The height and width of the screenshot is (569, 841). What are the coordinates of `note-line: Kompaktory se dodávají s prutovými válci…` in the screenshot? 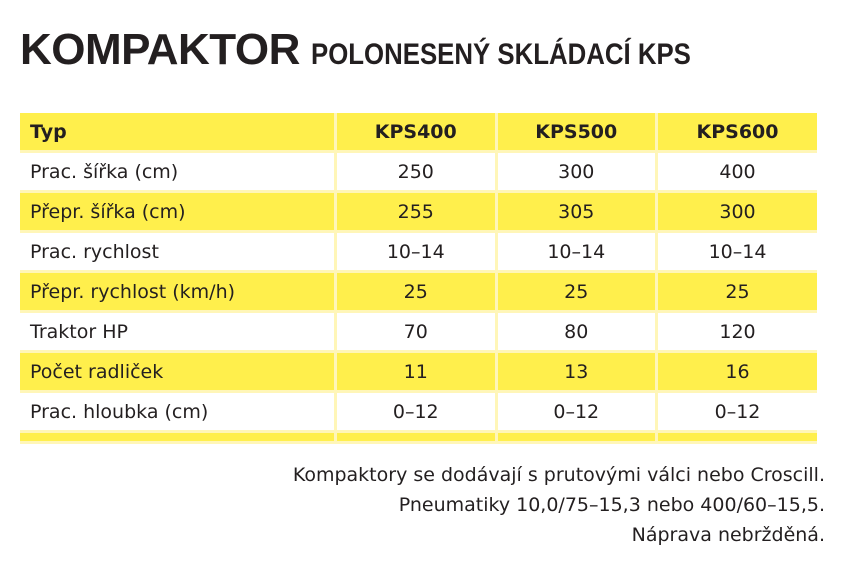 It's located at (558, 475).